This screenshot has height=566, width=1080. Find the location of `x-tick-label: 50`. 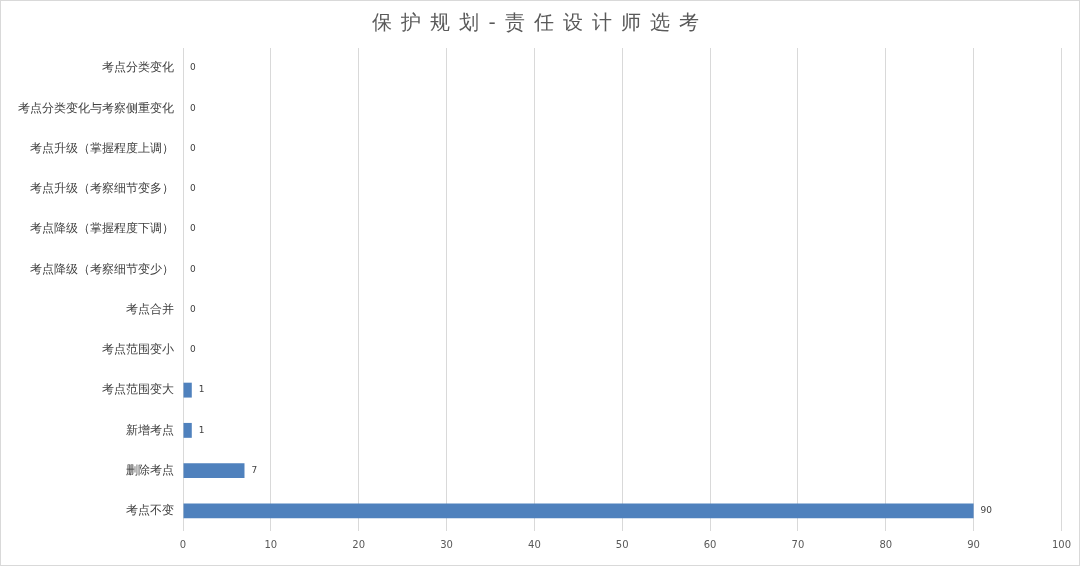

x-tick-label: 50 is located at coordinates (622, 544).